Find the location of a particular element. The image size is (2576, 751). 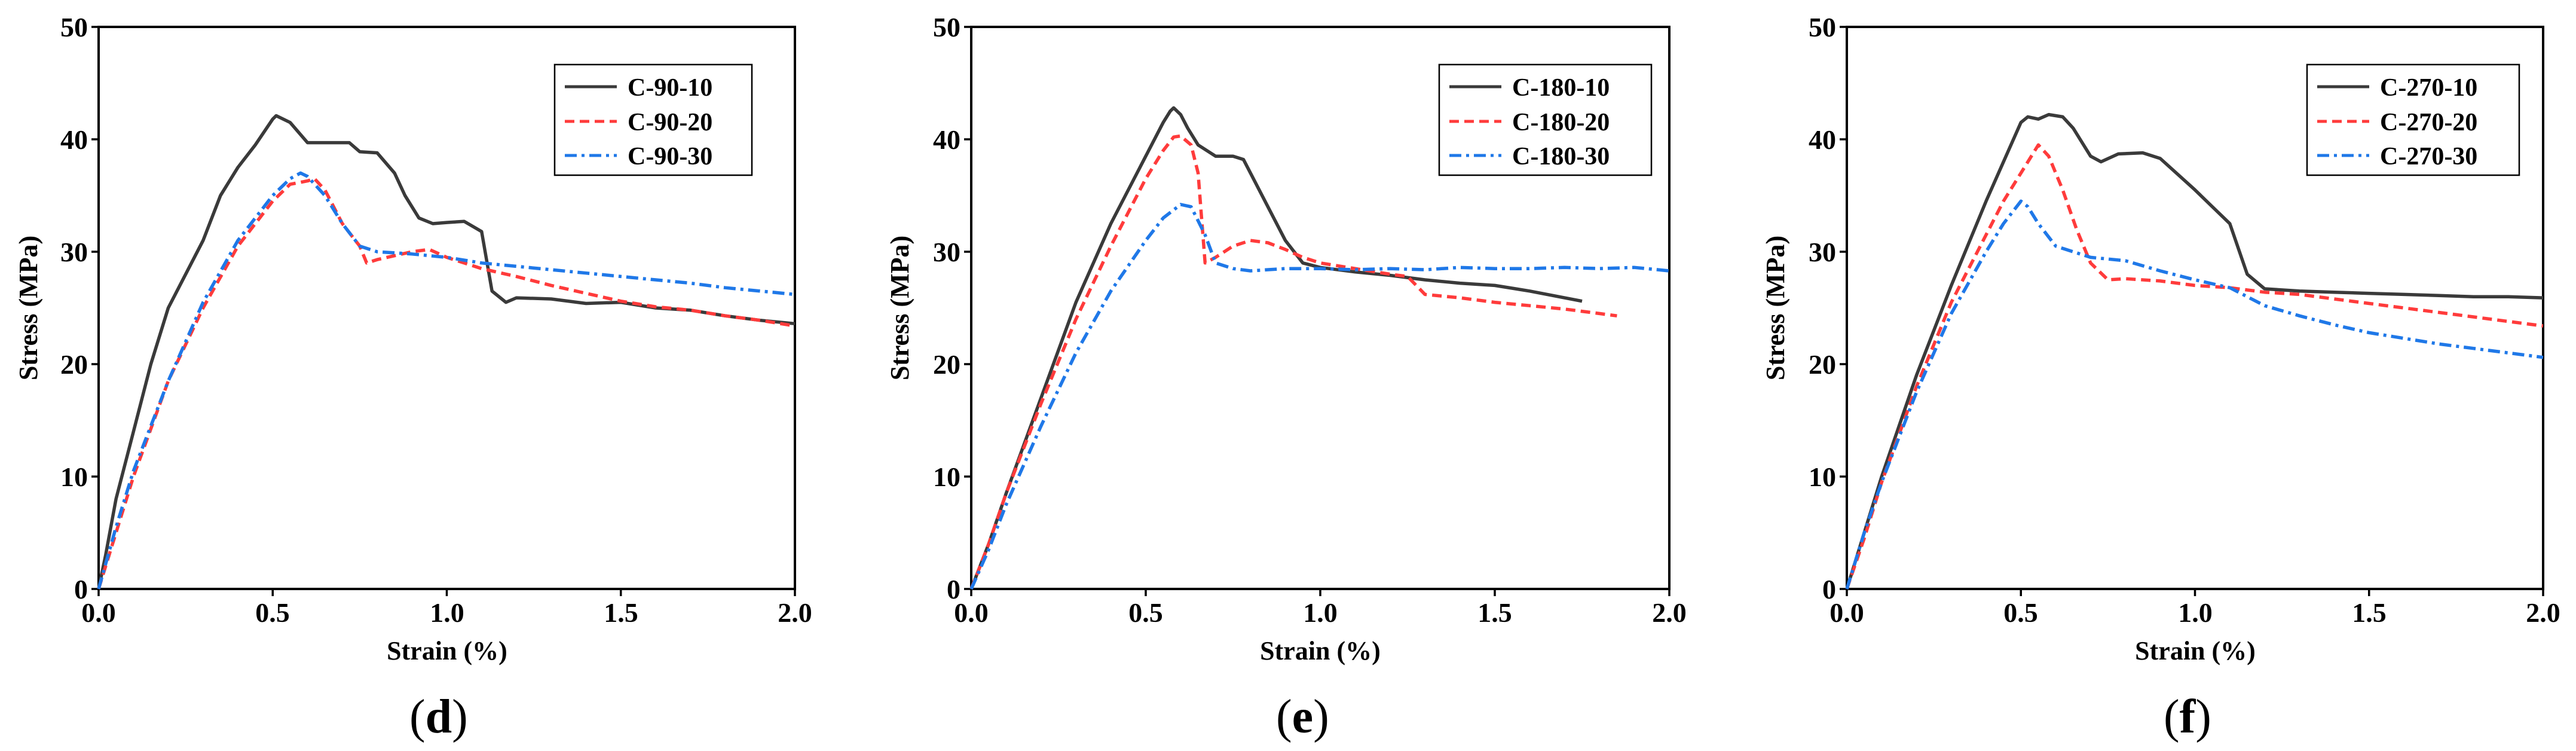

panel-label-letter: d is located at coordinates (439, 717).